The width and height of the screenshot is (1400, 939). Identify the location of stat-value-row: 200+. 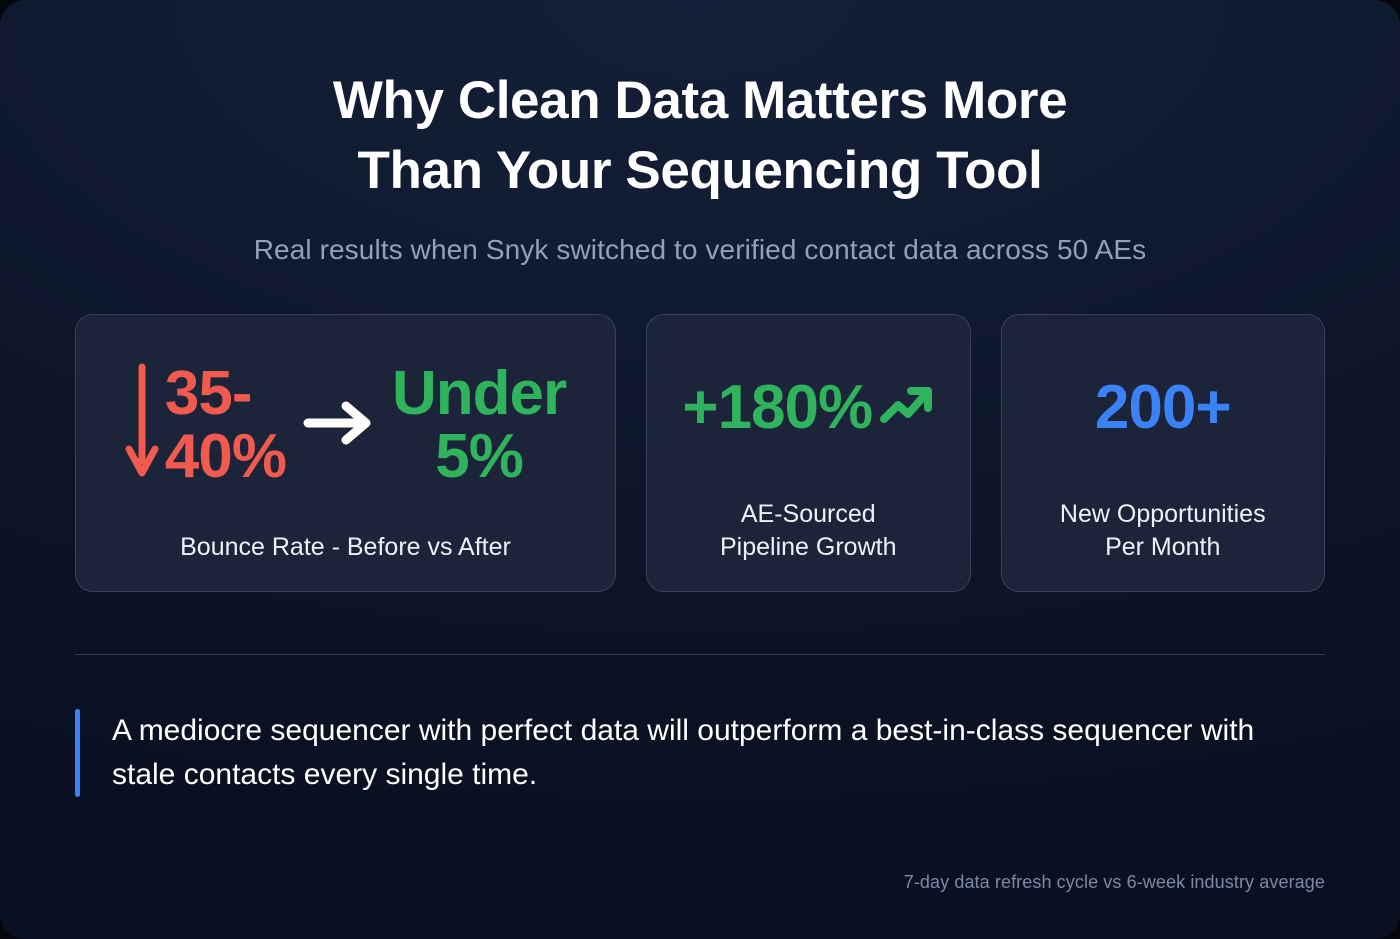
(1163, 408).